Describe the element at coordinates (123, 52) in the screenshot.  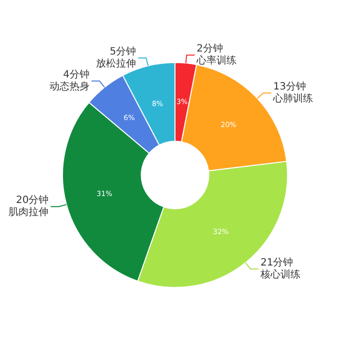
I see `data-label: 5分钟` at that location.